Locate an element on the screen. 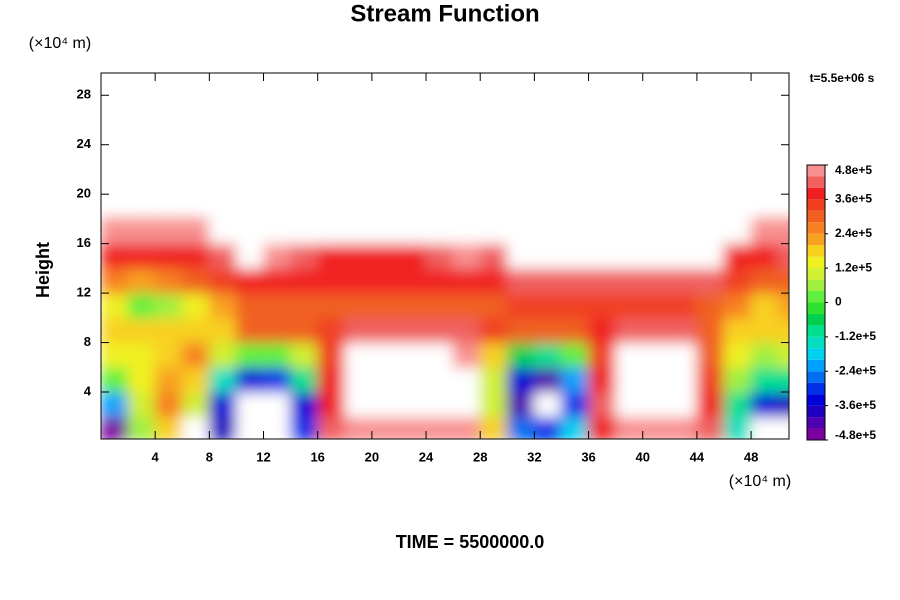 This screenshot has width=900, height=600. x-tick-label: 16 is located at coordinates (317, 456).